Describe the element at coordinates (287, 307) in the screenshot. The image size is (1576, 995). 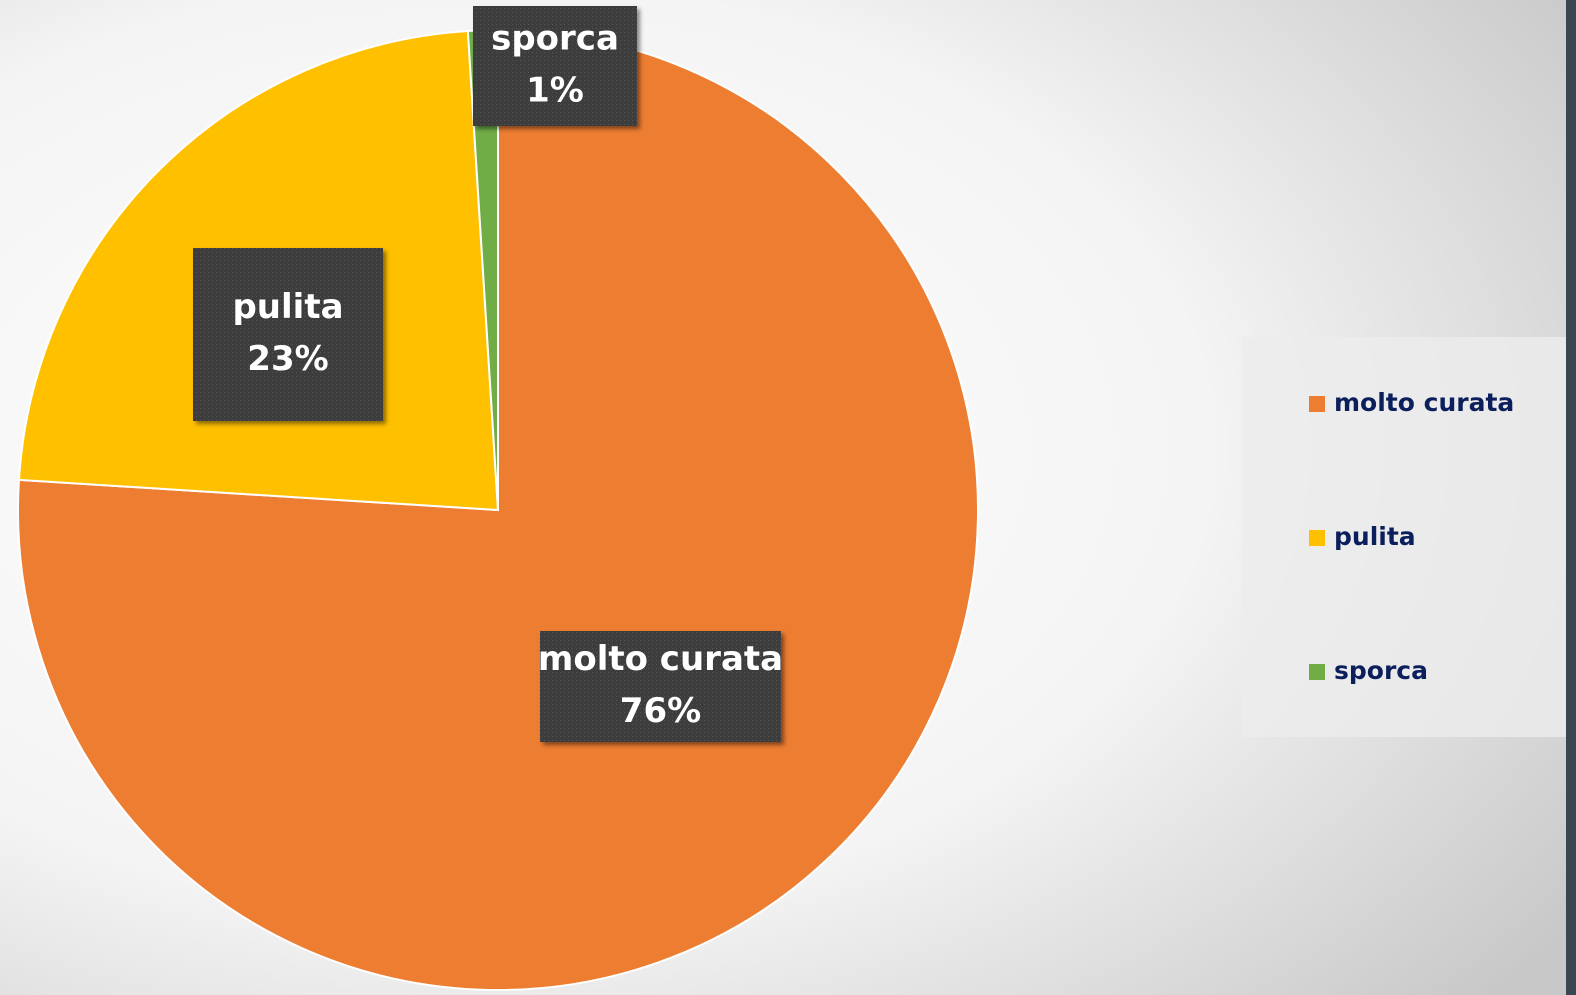
I see `label-category: pulita` at that location.